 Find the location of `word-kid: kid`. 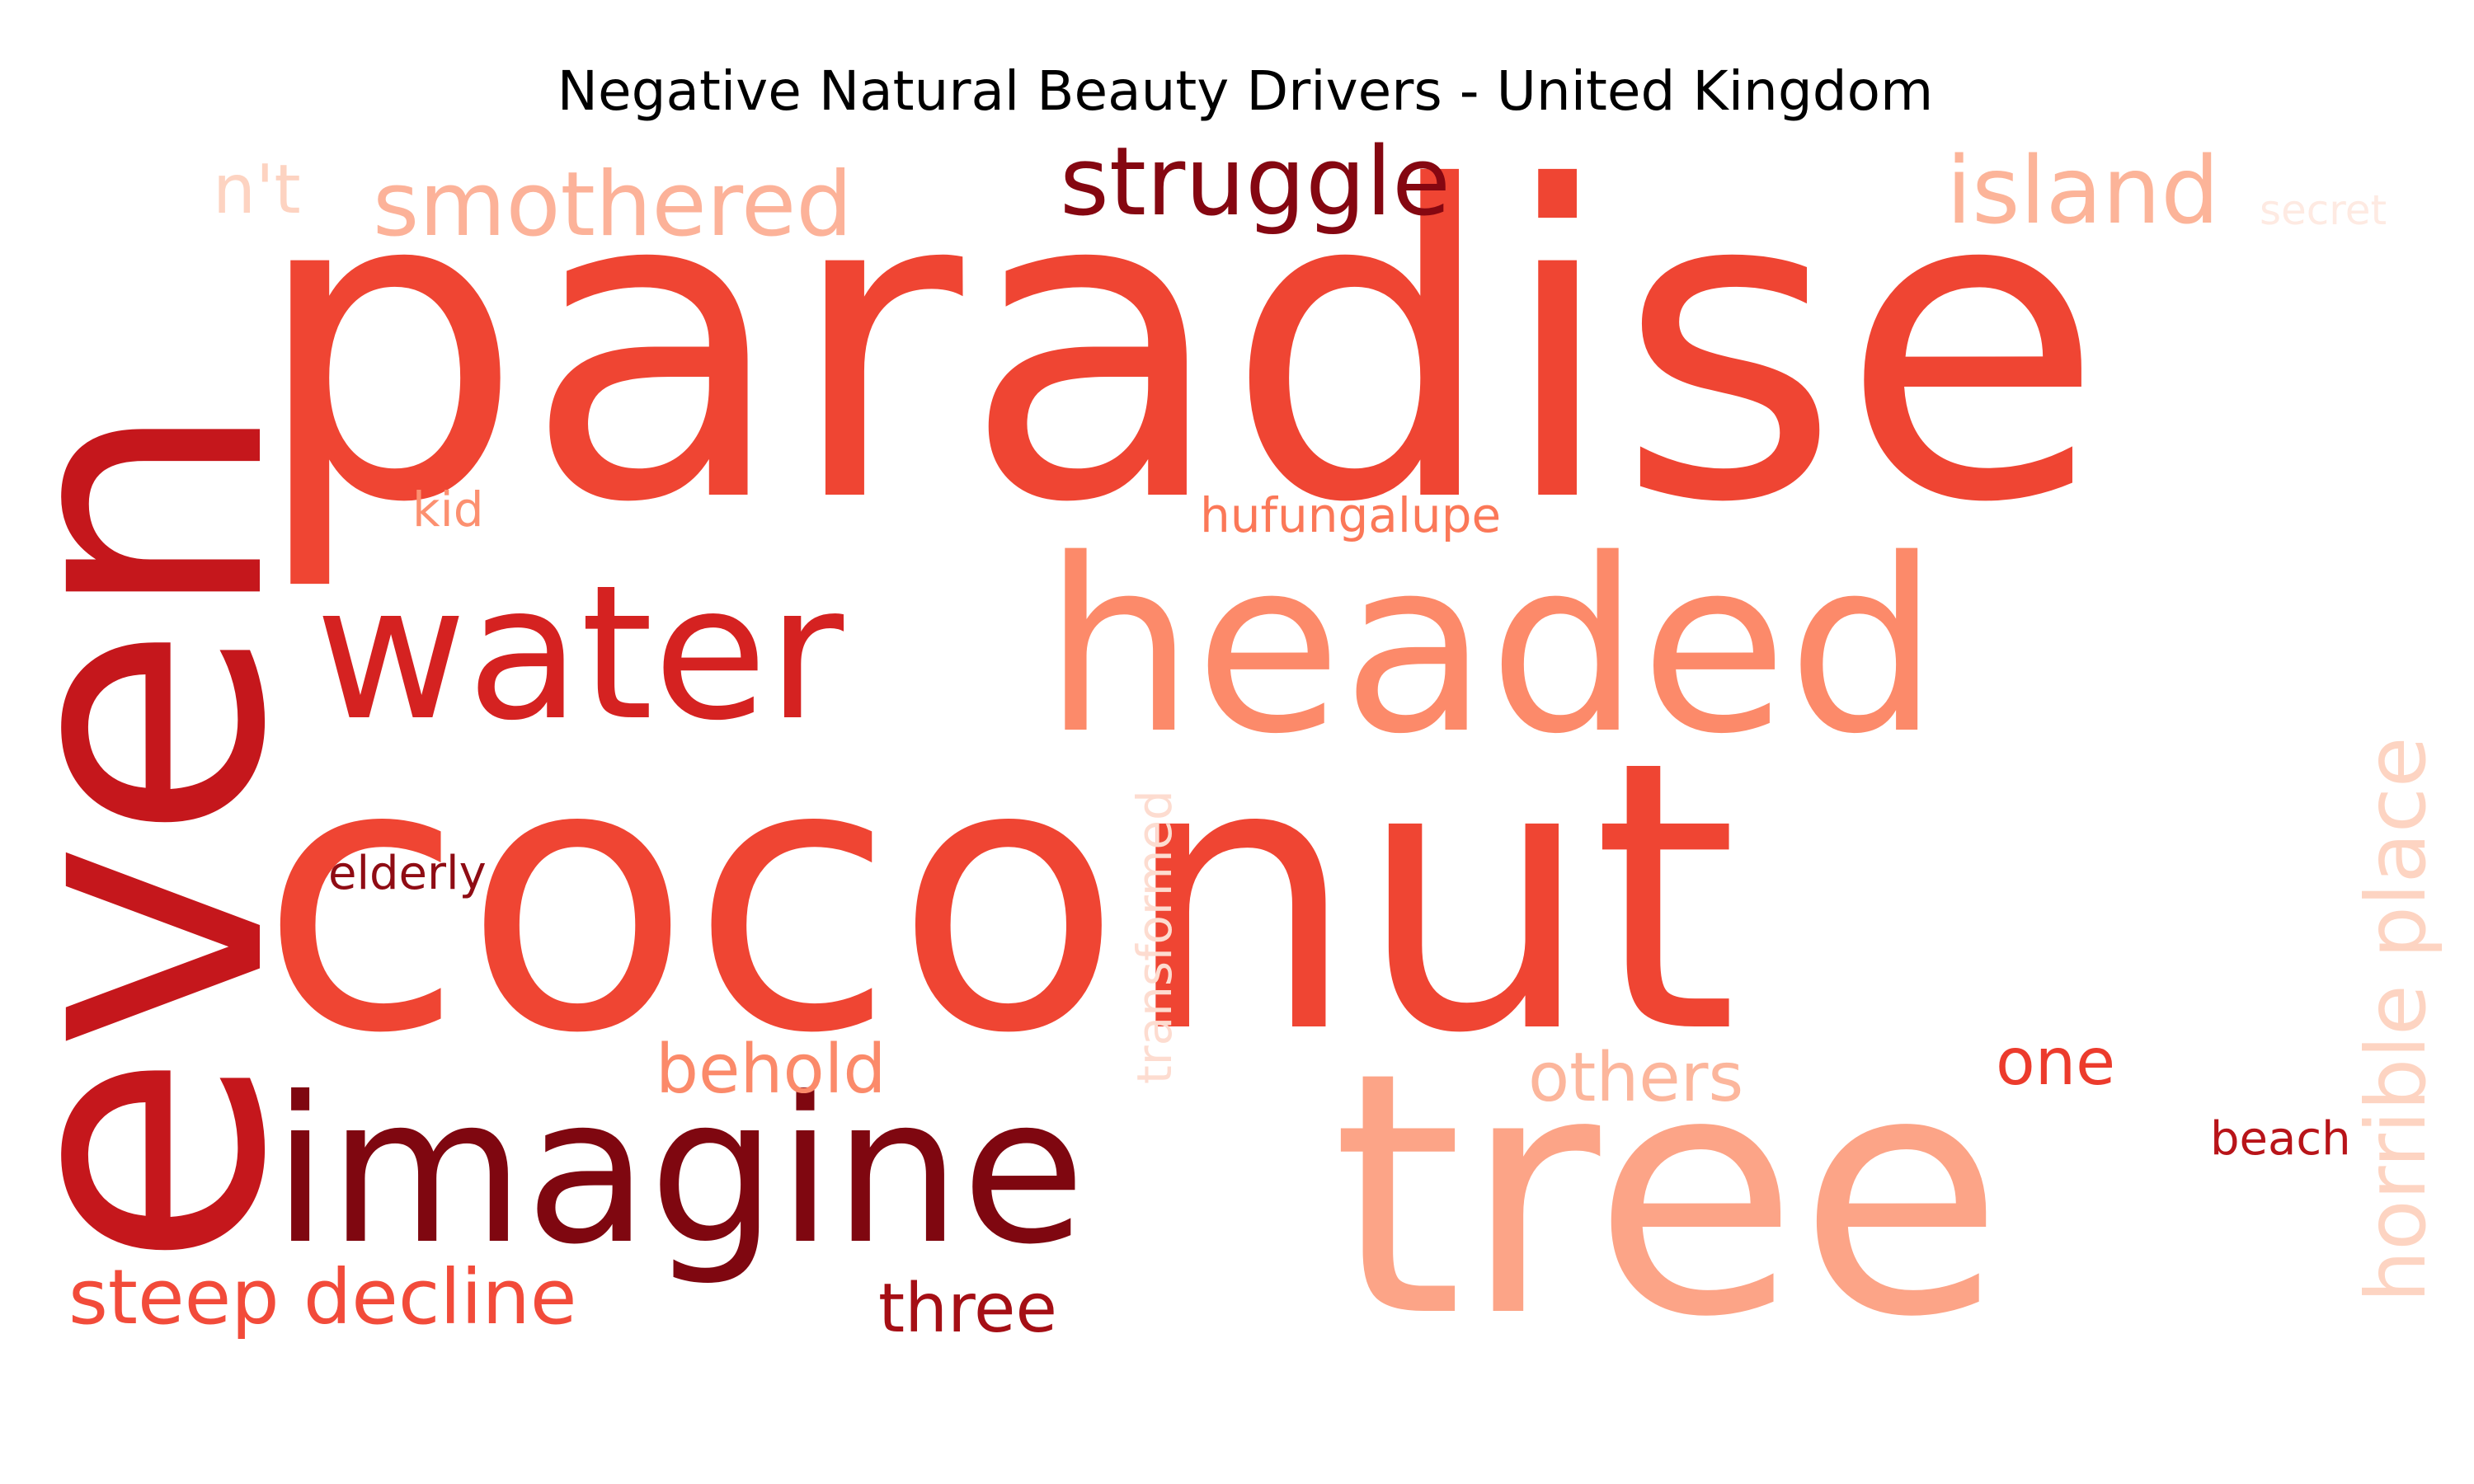

word-kid: kid is located at coordinates (448, 509).